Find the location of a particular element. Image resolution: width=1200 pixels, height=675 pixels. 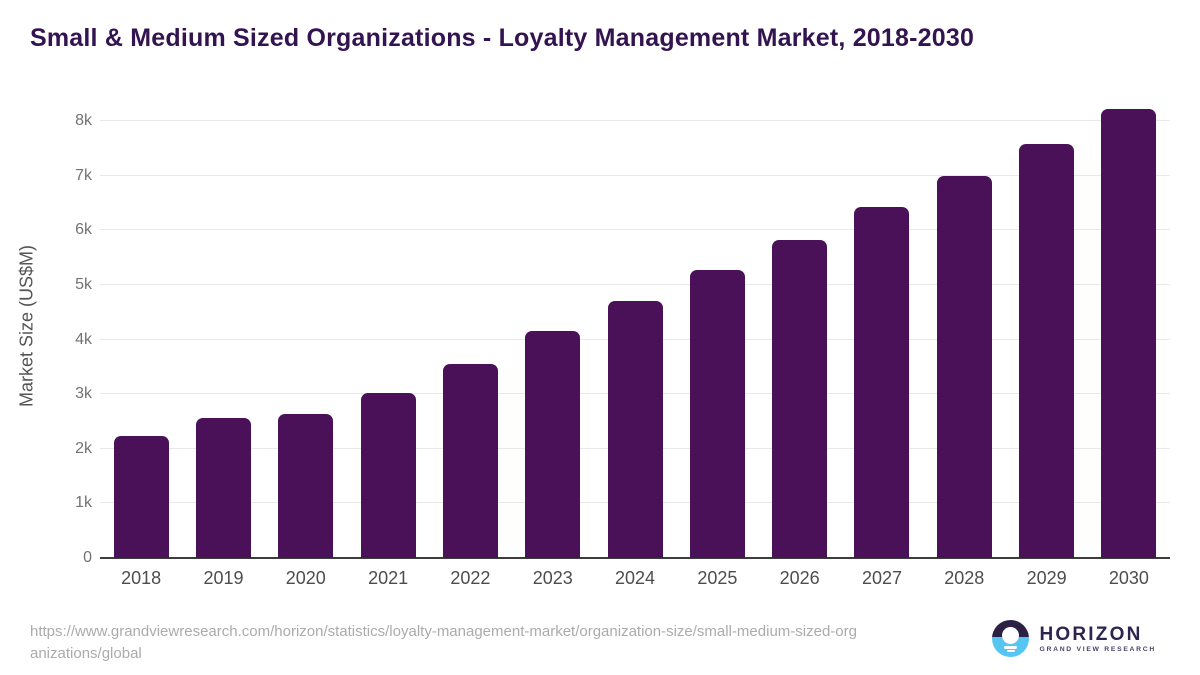

bar-2021 is located at coordinates (388, 475).